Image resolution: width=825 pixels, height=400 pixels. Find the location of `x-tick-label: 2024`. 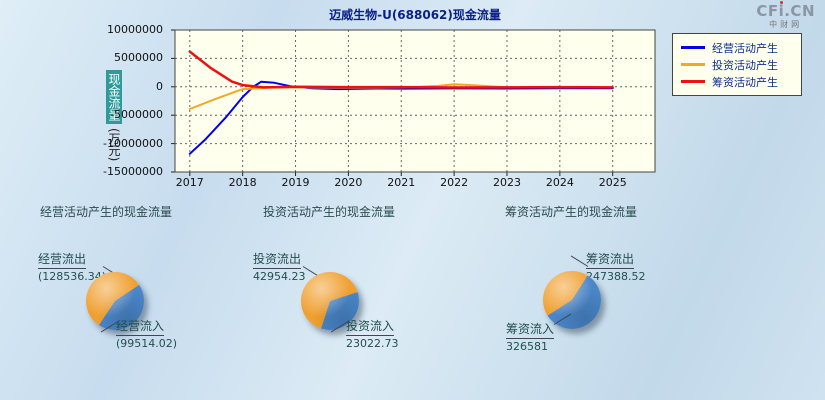

x-tick-label: 2024 is located at coordinates (559, 182).